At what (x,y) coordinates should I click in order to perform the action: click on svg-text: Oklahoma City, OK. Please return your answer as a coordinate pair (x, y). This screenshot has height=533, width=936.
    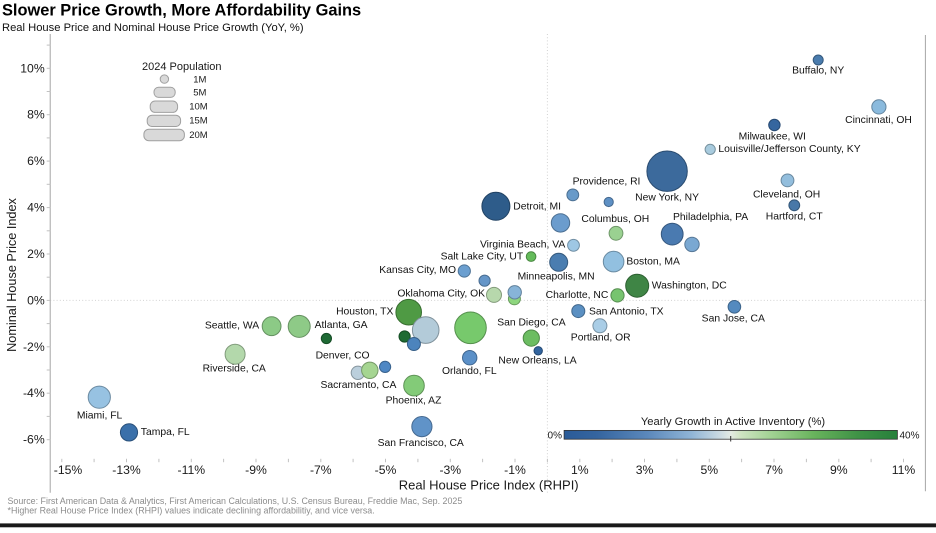
    Looking at the image, I should click on (441, 293).